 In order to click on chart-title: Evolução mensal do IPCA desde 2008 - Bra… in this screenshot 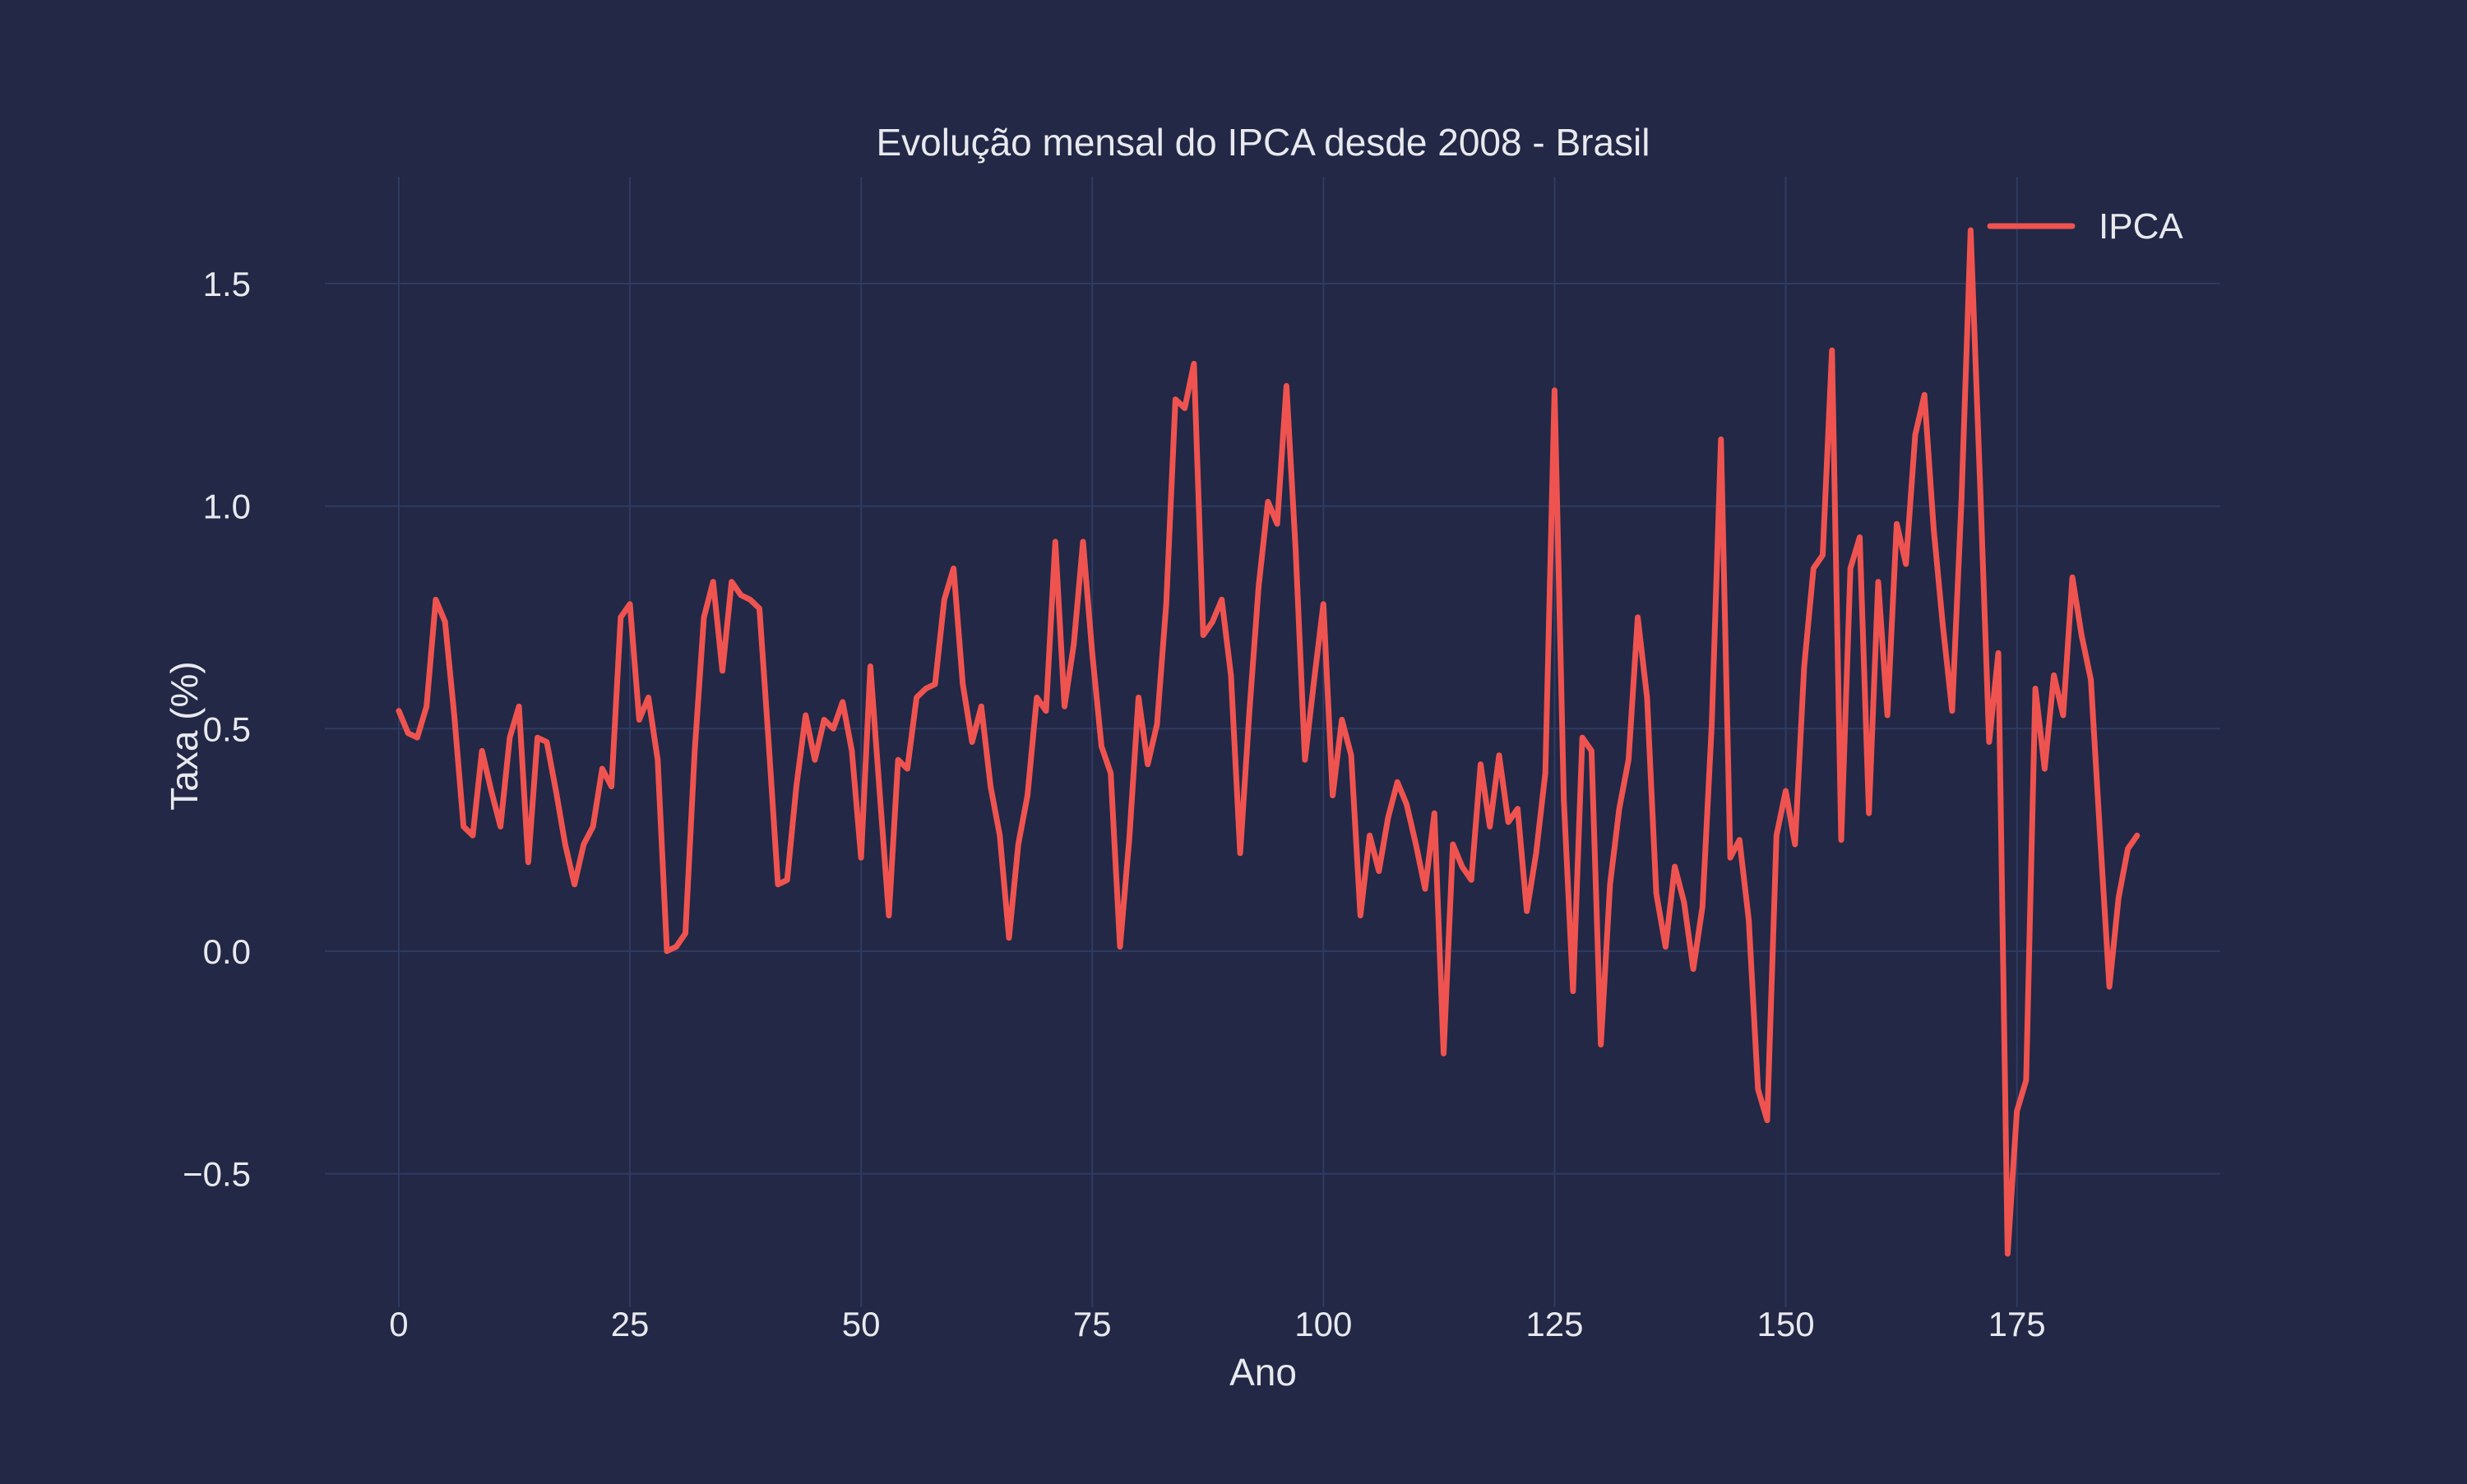, I will do `click(1264, 142)`.